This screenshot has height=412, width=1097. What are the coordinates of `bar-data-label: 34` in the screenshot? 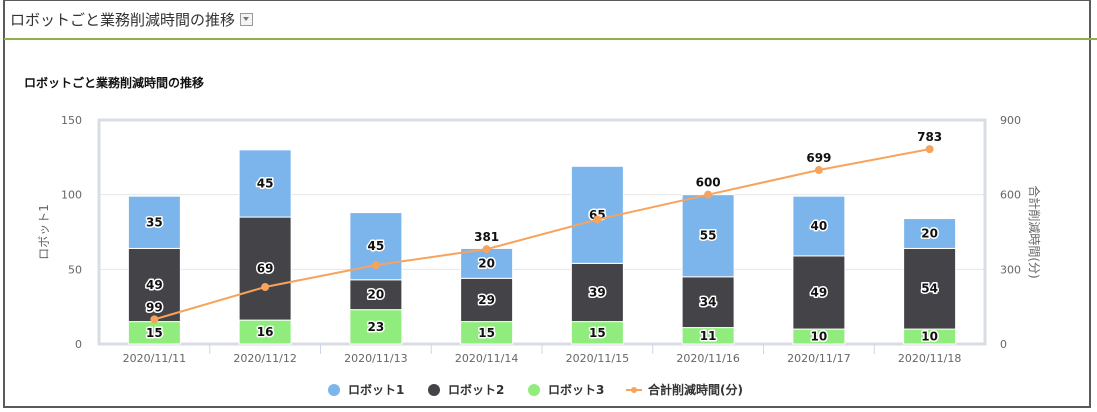 It's located at (708, 302).